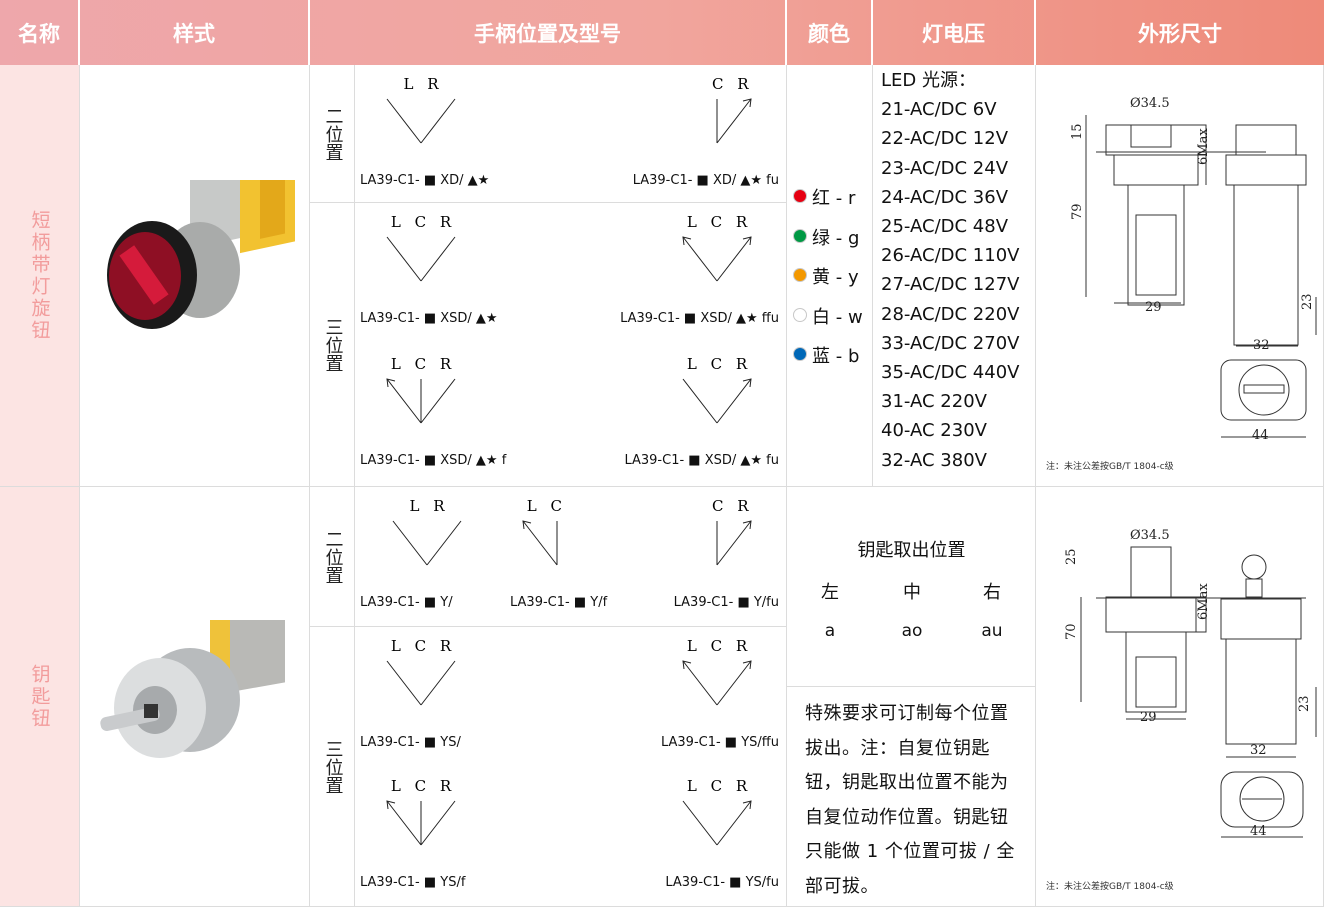 This screenshot has height=907, width=1324. Describe the element at coordinates (406, 602) in the screenshot. I see `model-code: LA39-C1- ■ Y/` at that location.